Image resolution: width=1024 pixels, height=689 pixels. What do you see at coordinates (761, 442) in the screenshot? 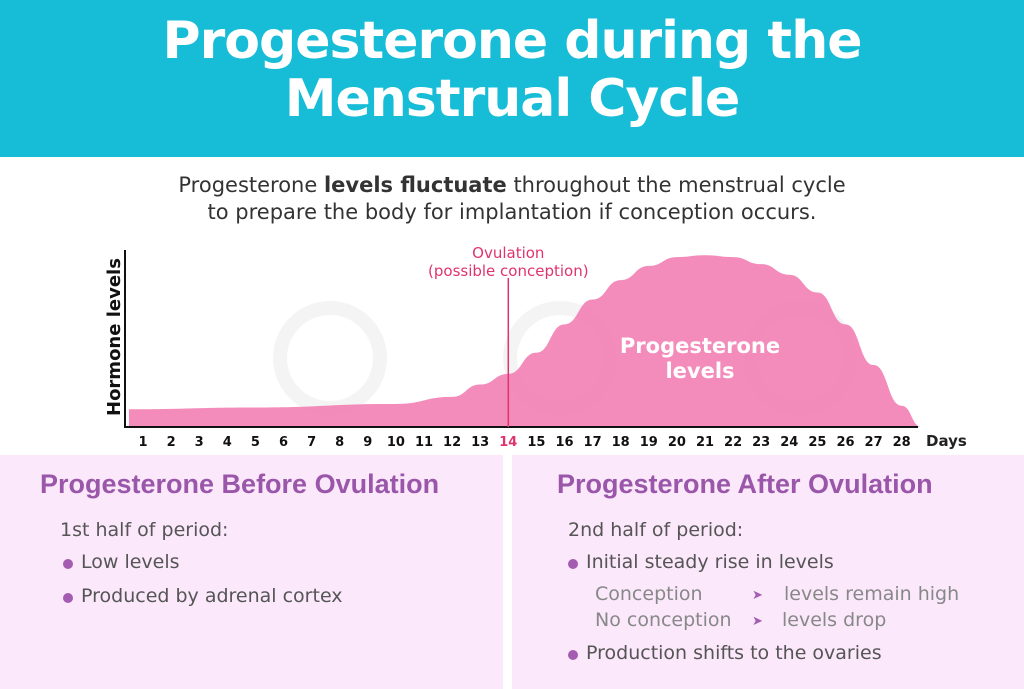
I see `x-tick-label: 23` at bounding box center [761, 442].